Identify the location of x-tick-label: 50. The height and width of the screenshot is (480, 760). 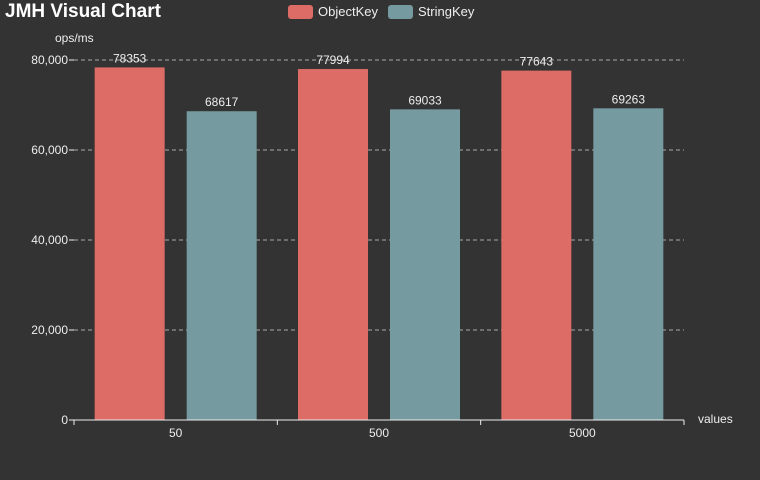
(176, 433).